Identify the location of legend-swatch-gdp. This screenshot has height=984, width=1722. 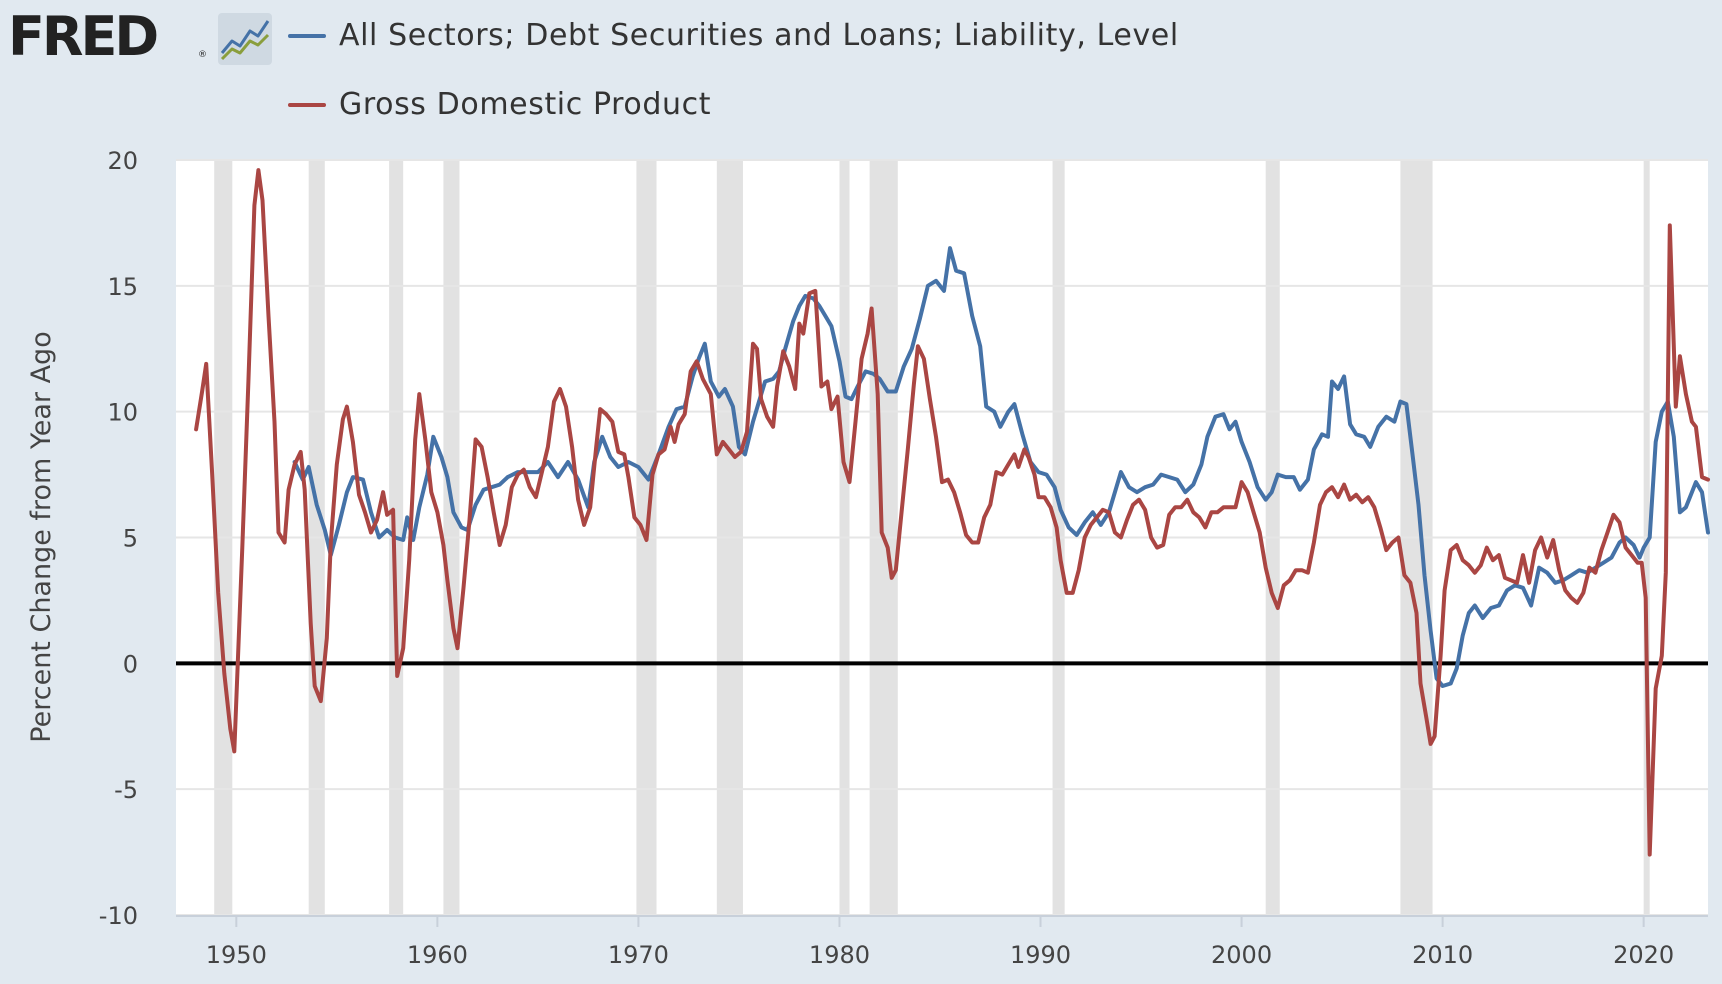
(307, 105).